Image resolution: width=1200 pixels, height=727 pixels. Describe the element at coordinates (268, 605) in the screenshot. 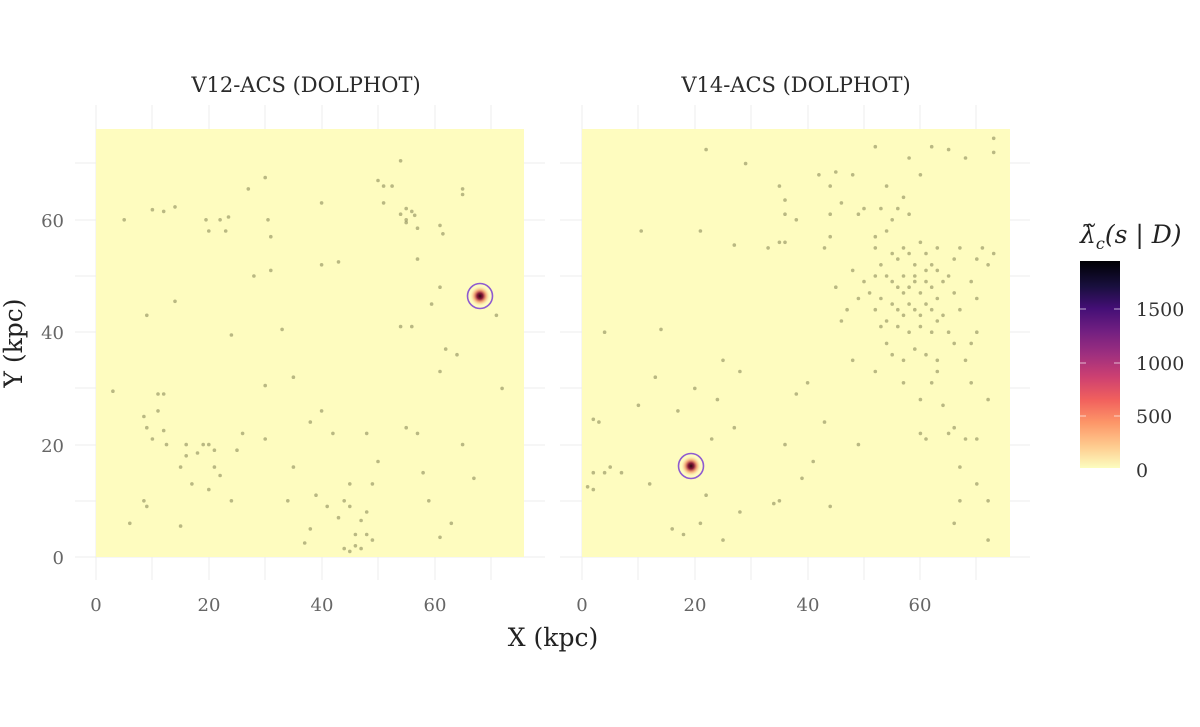

I see `x-axis-ticks-v12: 0 20 40 60` at that location.